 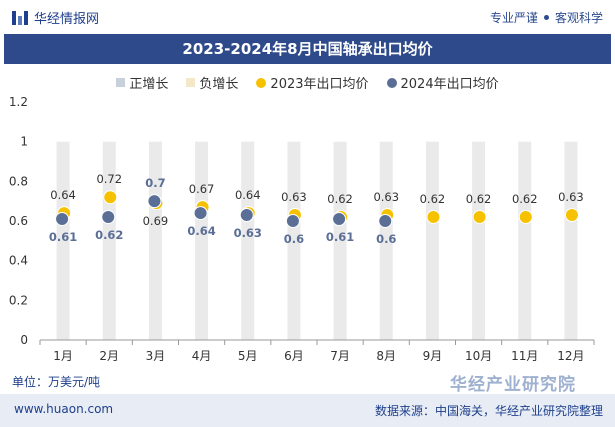 I want to click on slogan: 专业严谨 客观科学, so click(x=546, y=17).